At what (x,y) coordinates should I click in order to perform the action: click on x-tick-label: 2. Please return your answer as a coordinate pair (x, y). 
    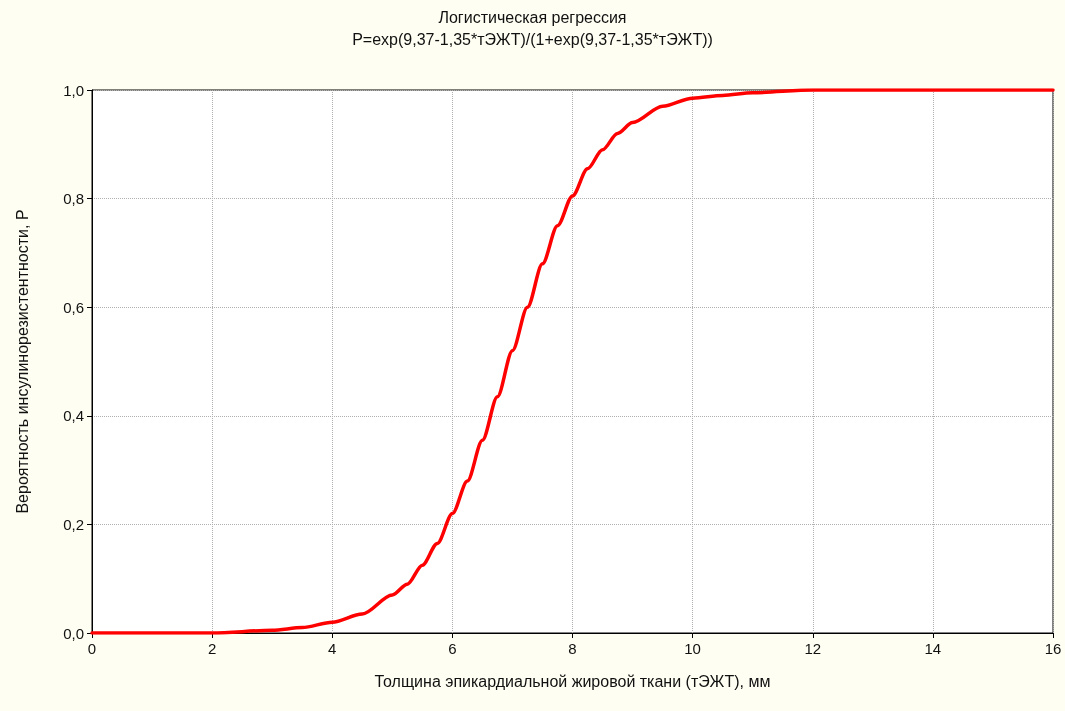
    Looking at the image, I should click on (212, 648).